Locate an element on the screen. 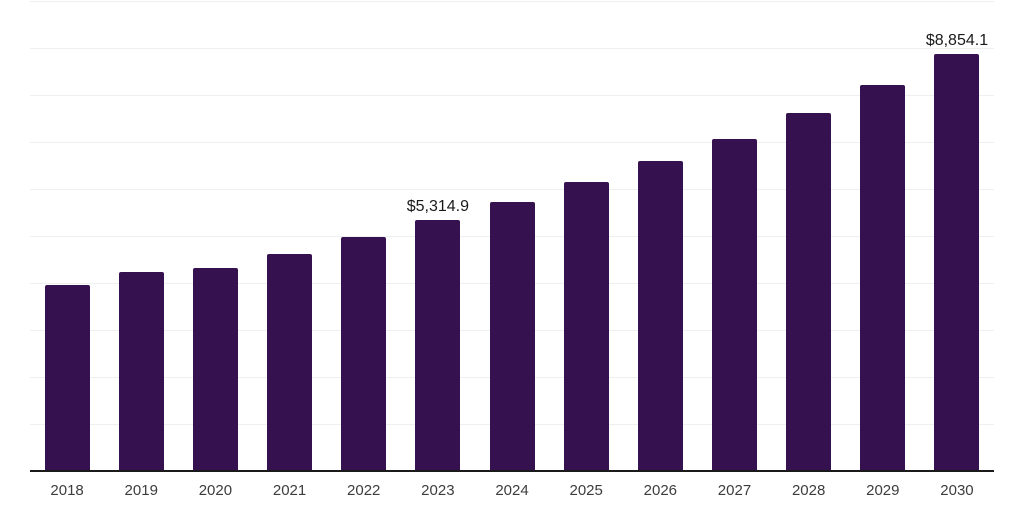 This screenshot has width=1024, height=512. x-tick-label-2025: 2025 is located at coordinates (586, 490).